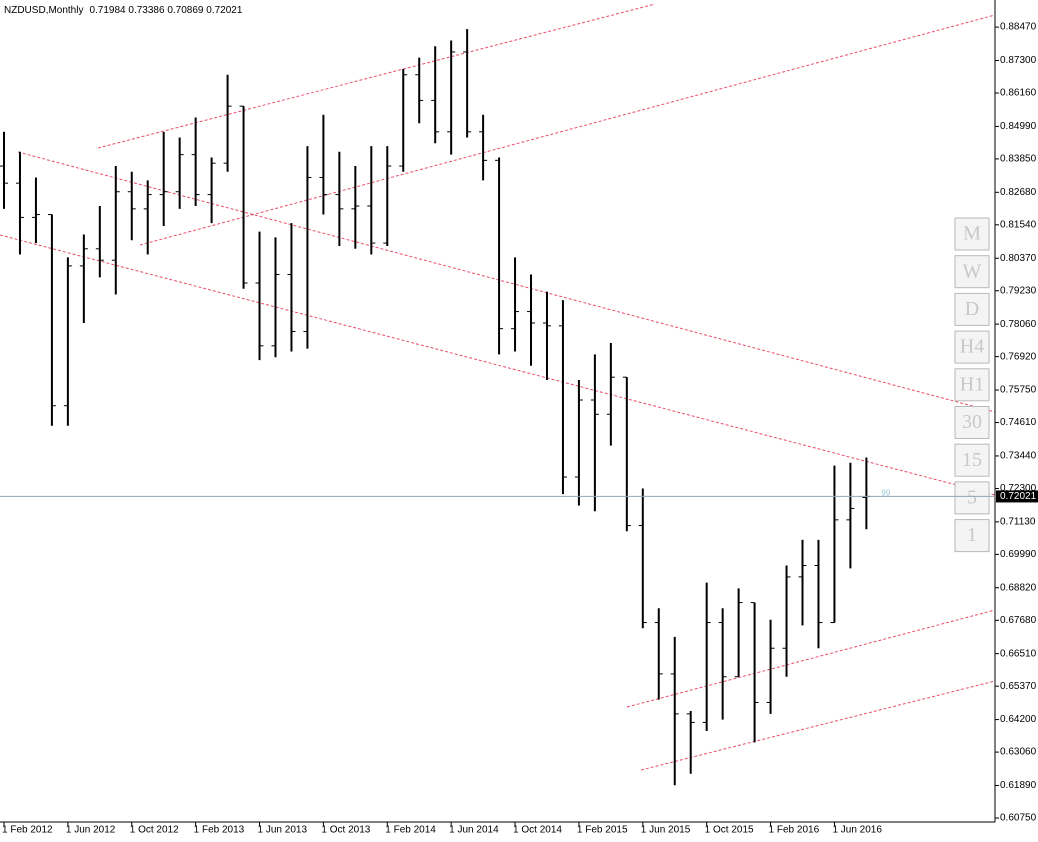 The width and height of the screenshot is (1038, 842). Describe the element at coordinates (1018, 785) in the screenshot. I see `y-tick-label: 0.61890` at that location.